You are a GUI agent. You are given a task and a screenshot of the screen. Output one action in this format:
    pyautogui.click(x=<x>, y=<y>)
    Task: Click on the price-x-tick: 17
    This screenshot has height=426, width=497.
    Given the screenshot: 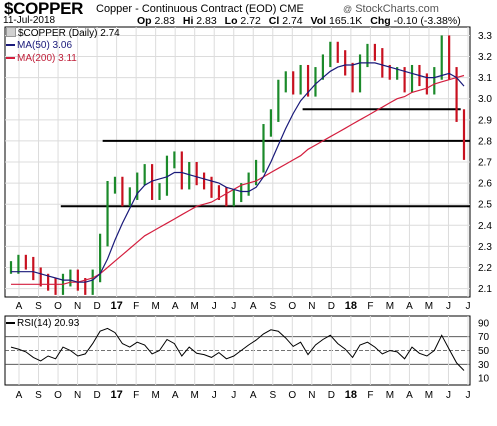 What is the action you would take?
    pyautogui.click(x=116, y=306)
    